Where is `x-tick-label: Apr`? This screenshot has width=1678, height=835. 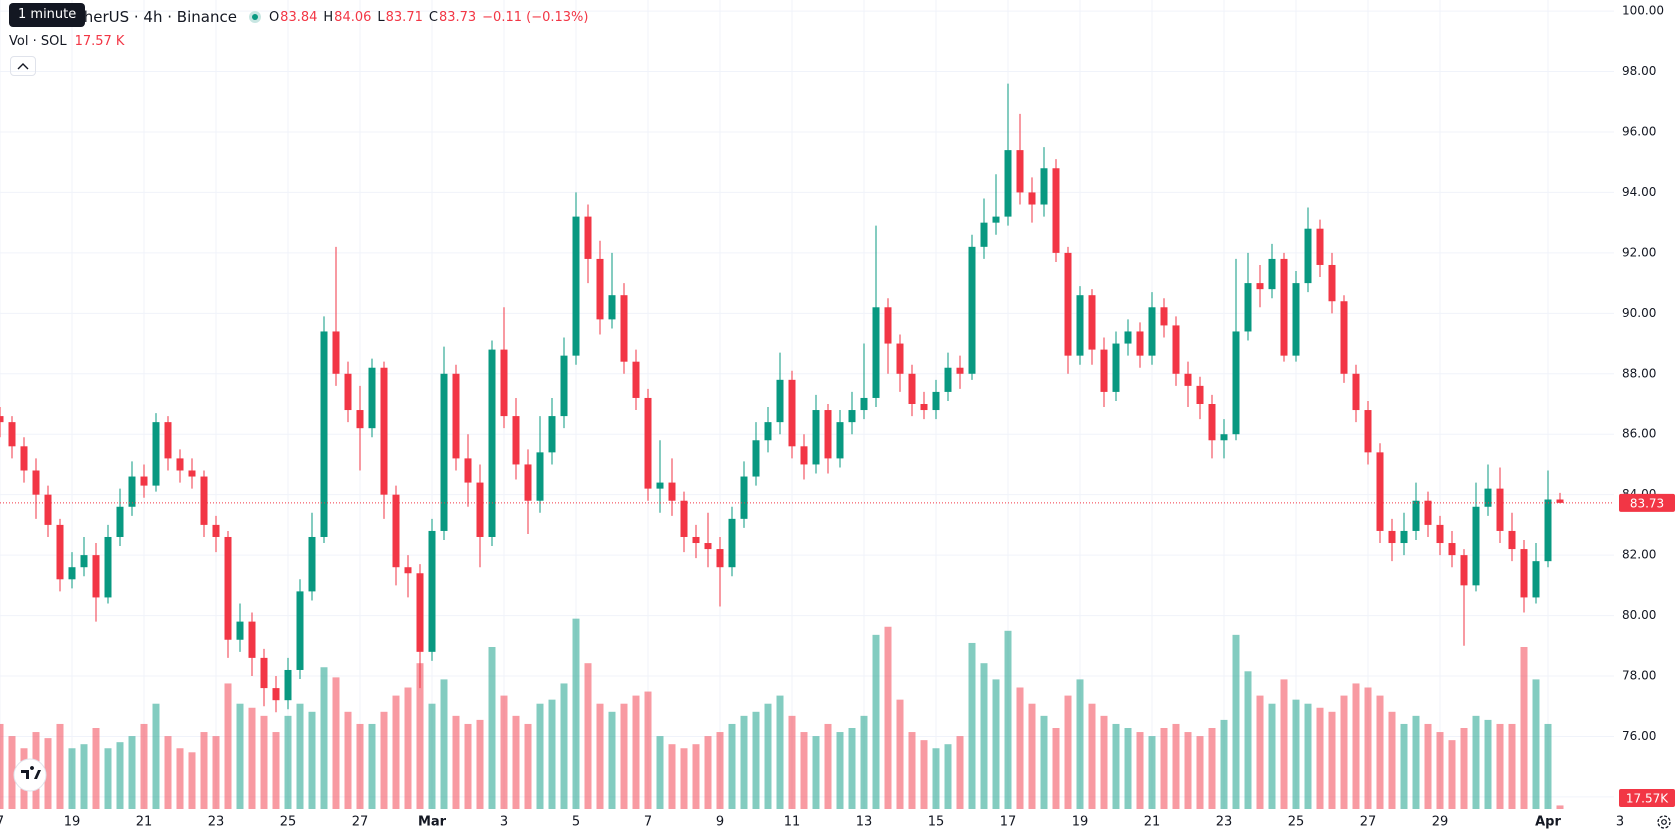
x-tick-label: Apr is located at coordinates (1548, 822).